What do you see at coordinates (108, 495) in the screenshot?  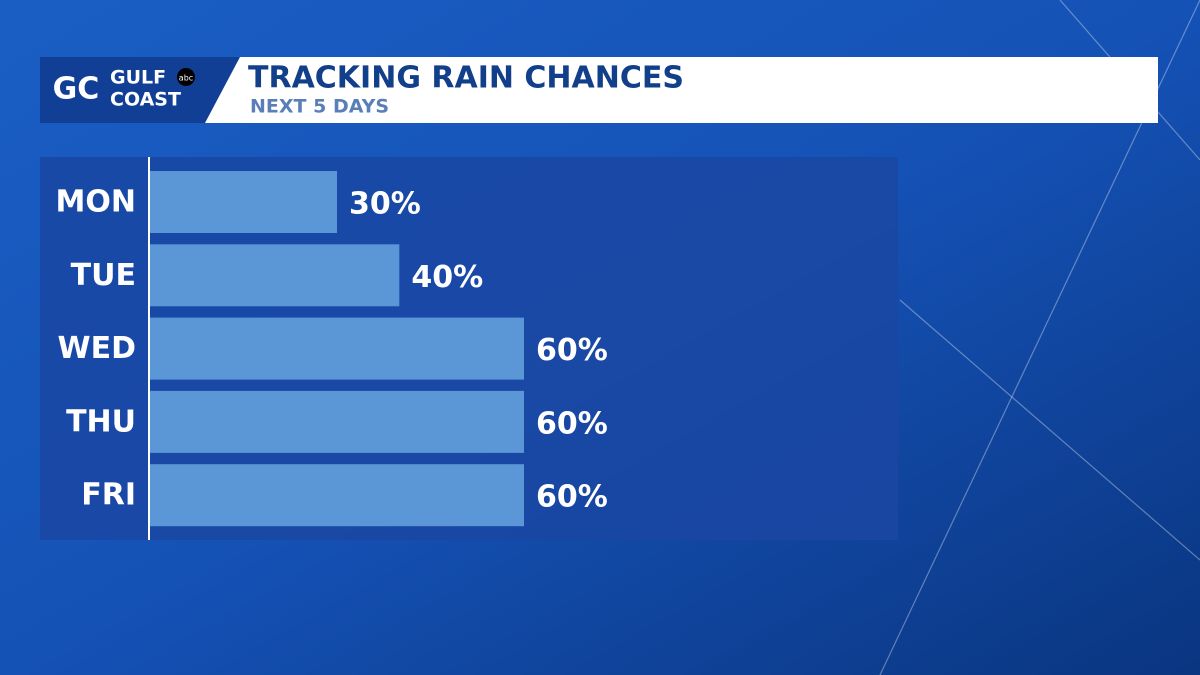 I see `category-label: FRI` at bounding box center [108, 495].